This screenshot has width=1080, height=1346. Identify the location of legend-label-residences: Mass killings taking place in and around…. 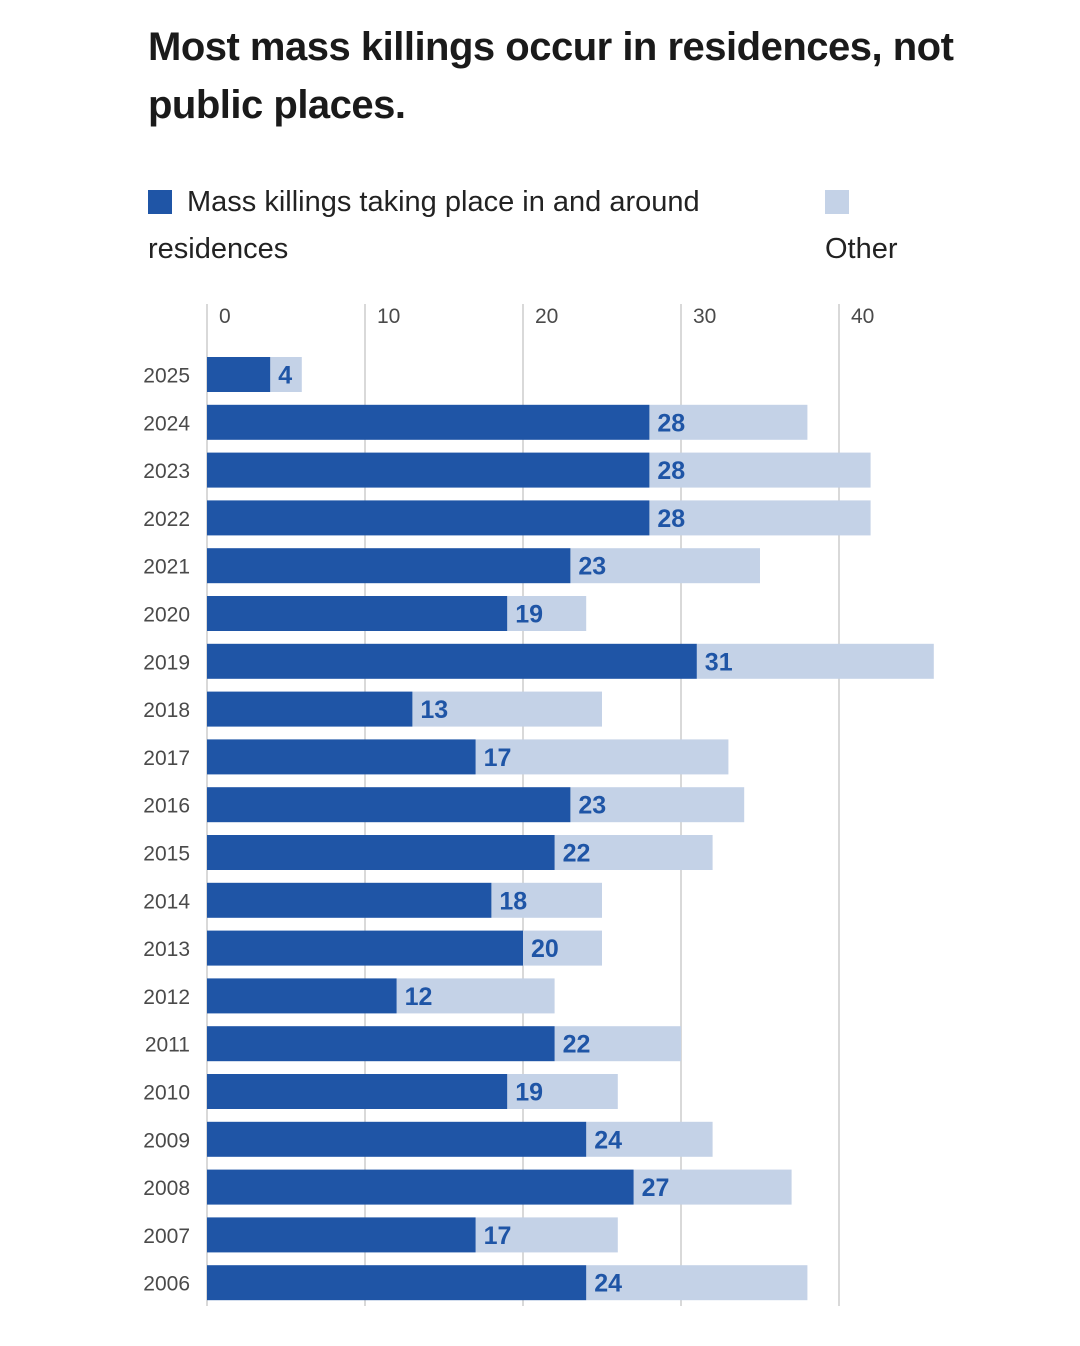
(424, 225).